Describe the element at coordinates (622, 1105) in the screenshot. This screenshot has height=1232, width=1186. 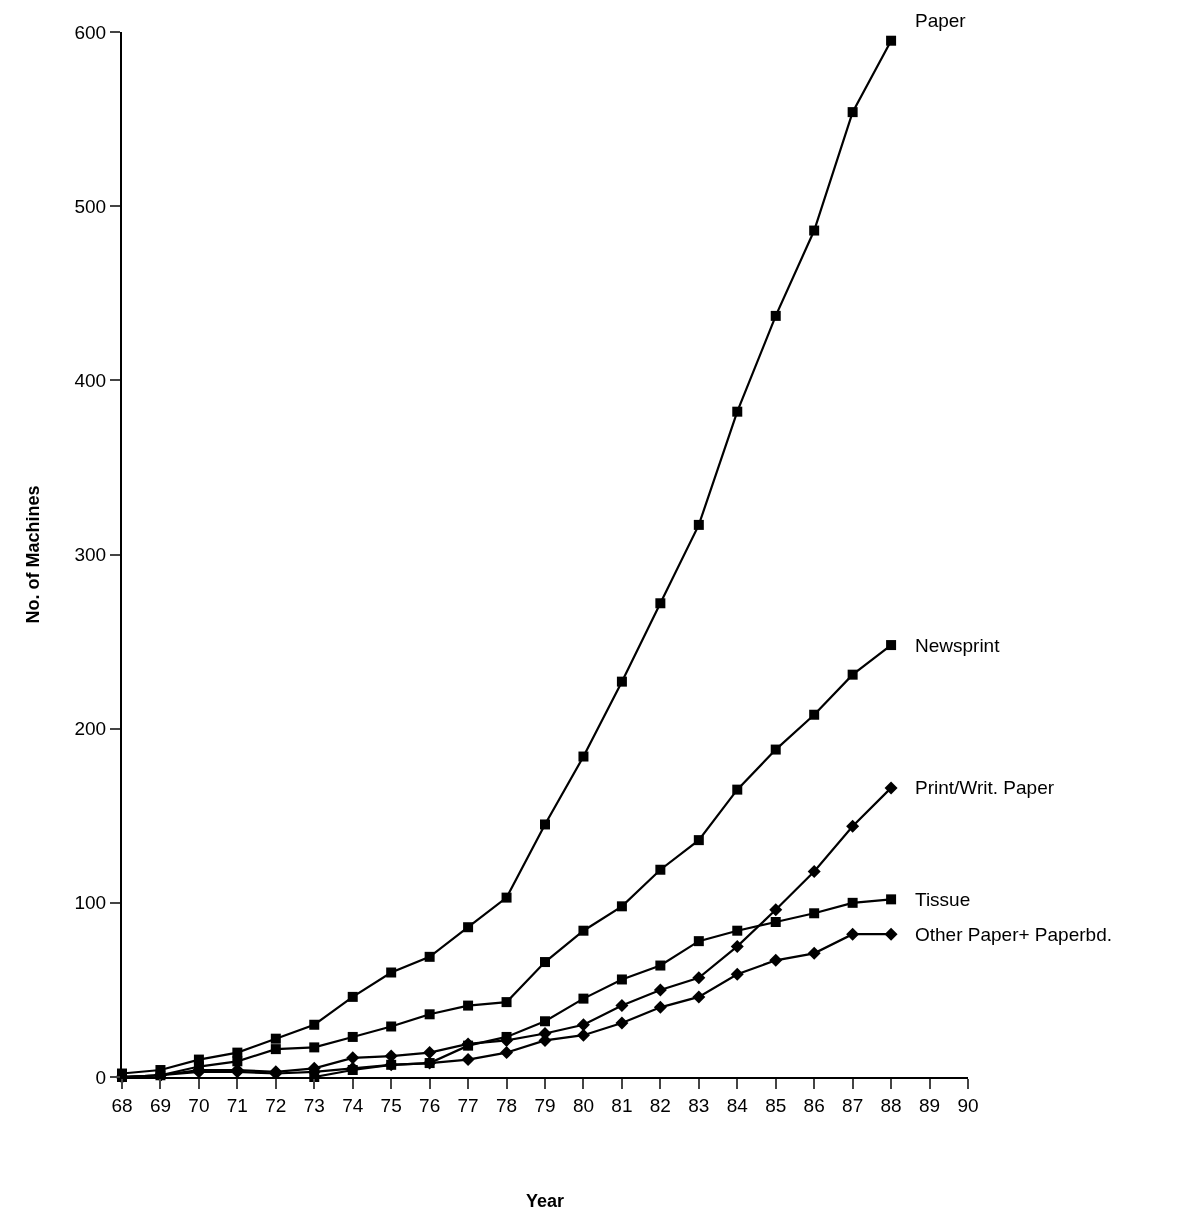
I see `x-tick-label: 81` at that location.